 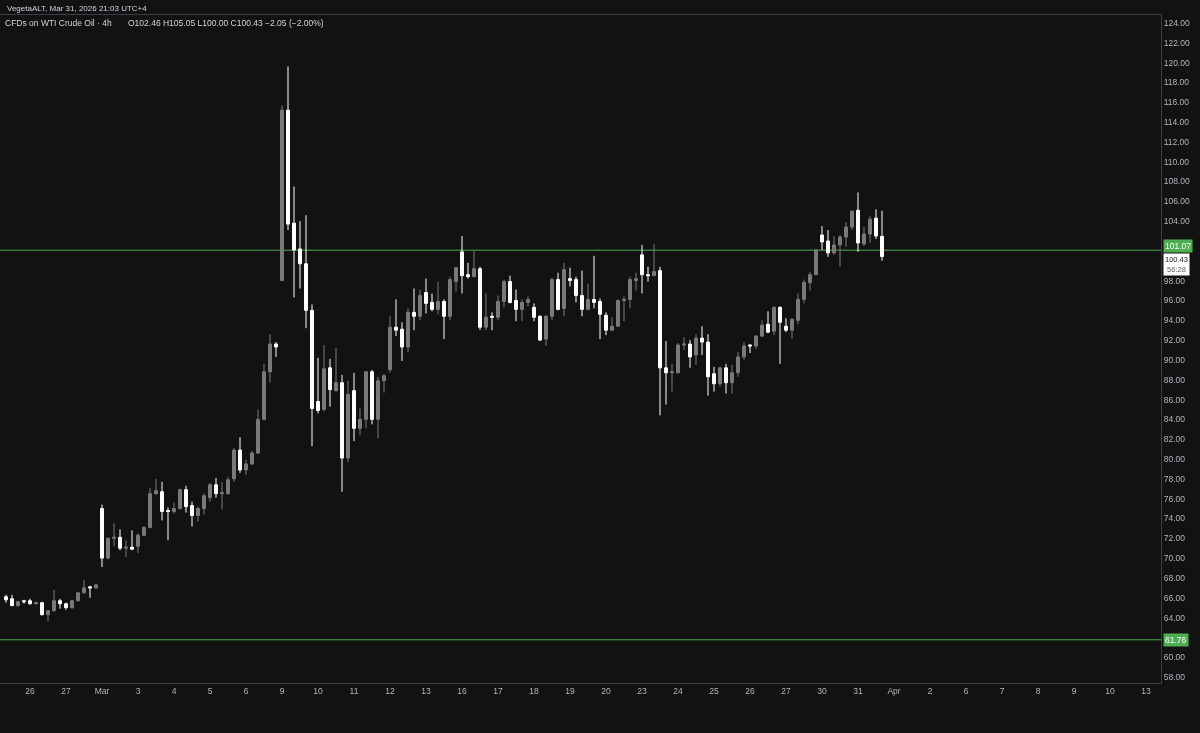 What do you see at coordinates (1174, 677) in the screenshot?
I see `y-tick-label: 58.00` at bounding box center [1174, 677].